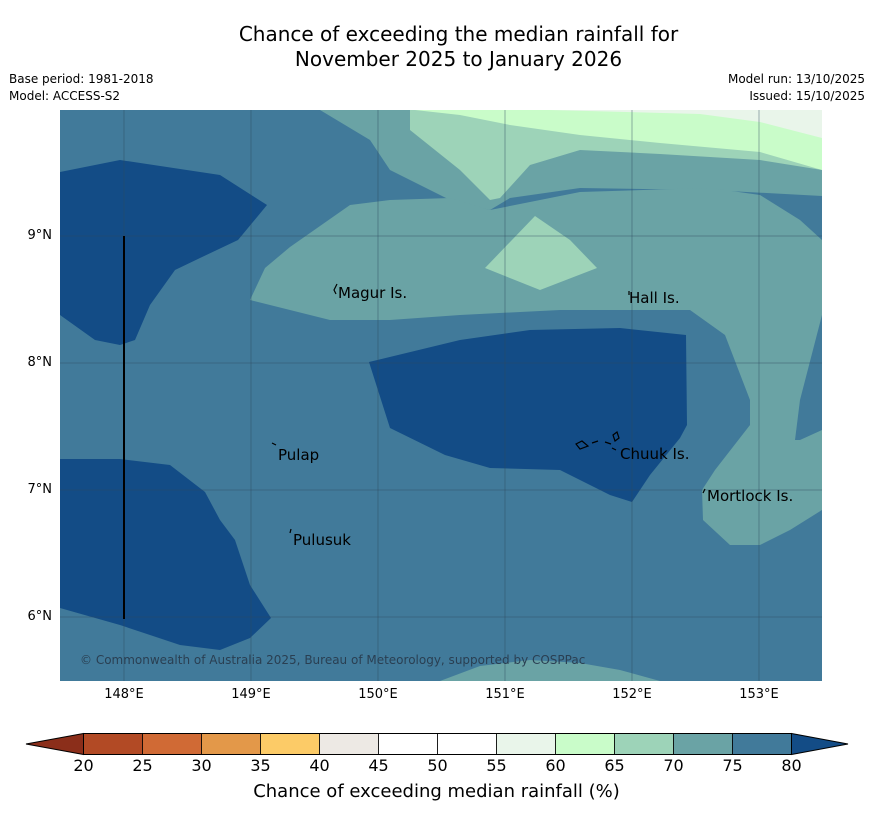 This screenshot has height=816, width=873. Describe the element at coordinates (704, 491) in the screenshot. I see `mortlock-island-shape` at that location.